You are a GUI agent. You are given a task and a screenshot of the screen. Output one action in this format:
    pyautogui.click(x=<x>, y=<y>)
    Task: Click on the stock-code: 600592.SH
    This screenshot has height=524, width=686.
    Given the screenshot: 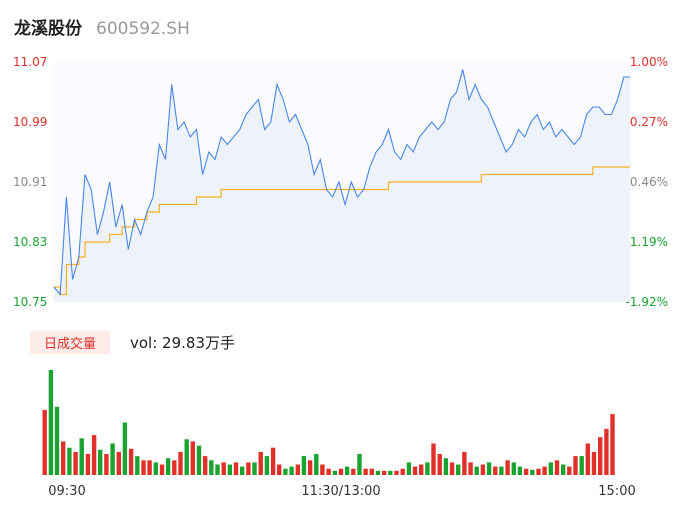 What is the action you would take?
    pyautogui.click(x=143, y=29)
    